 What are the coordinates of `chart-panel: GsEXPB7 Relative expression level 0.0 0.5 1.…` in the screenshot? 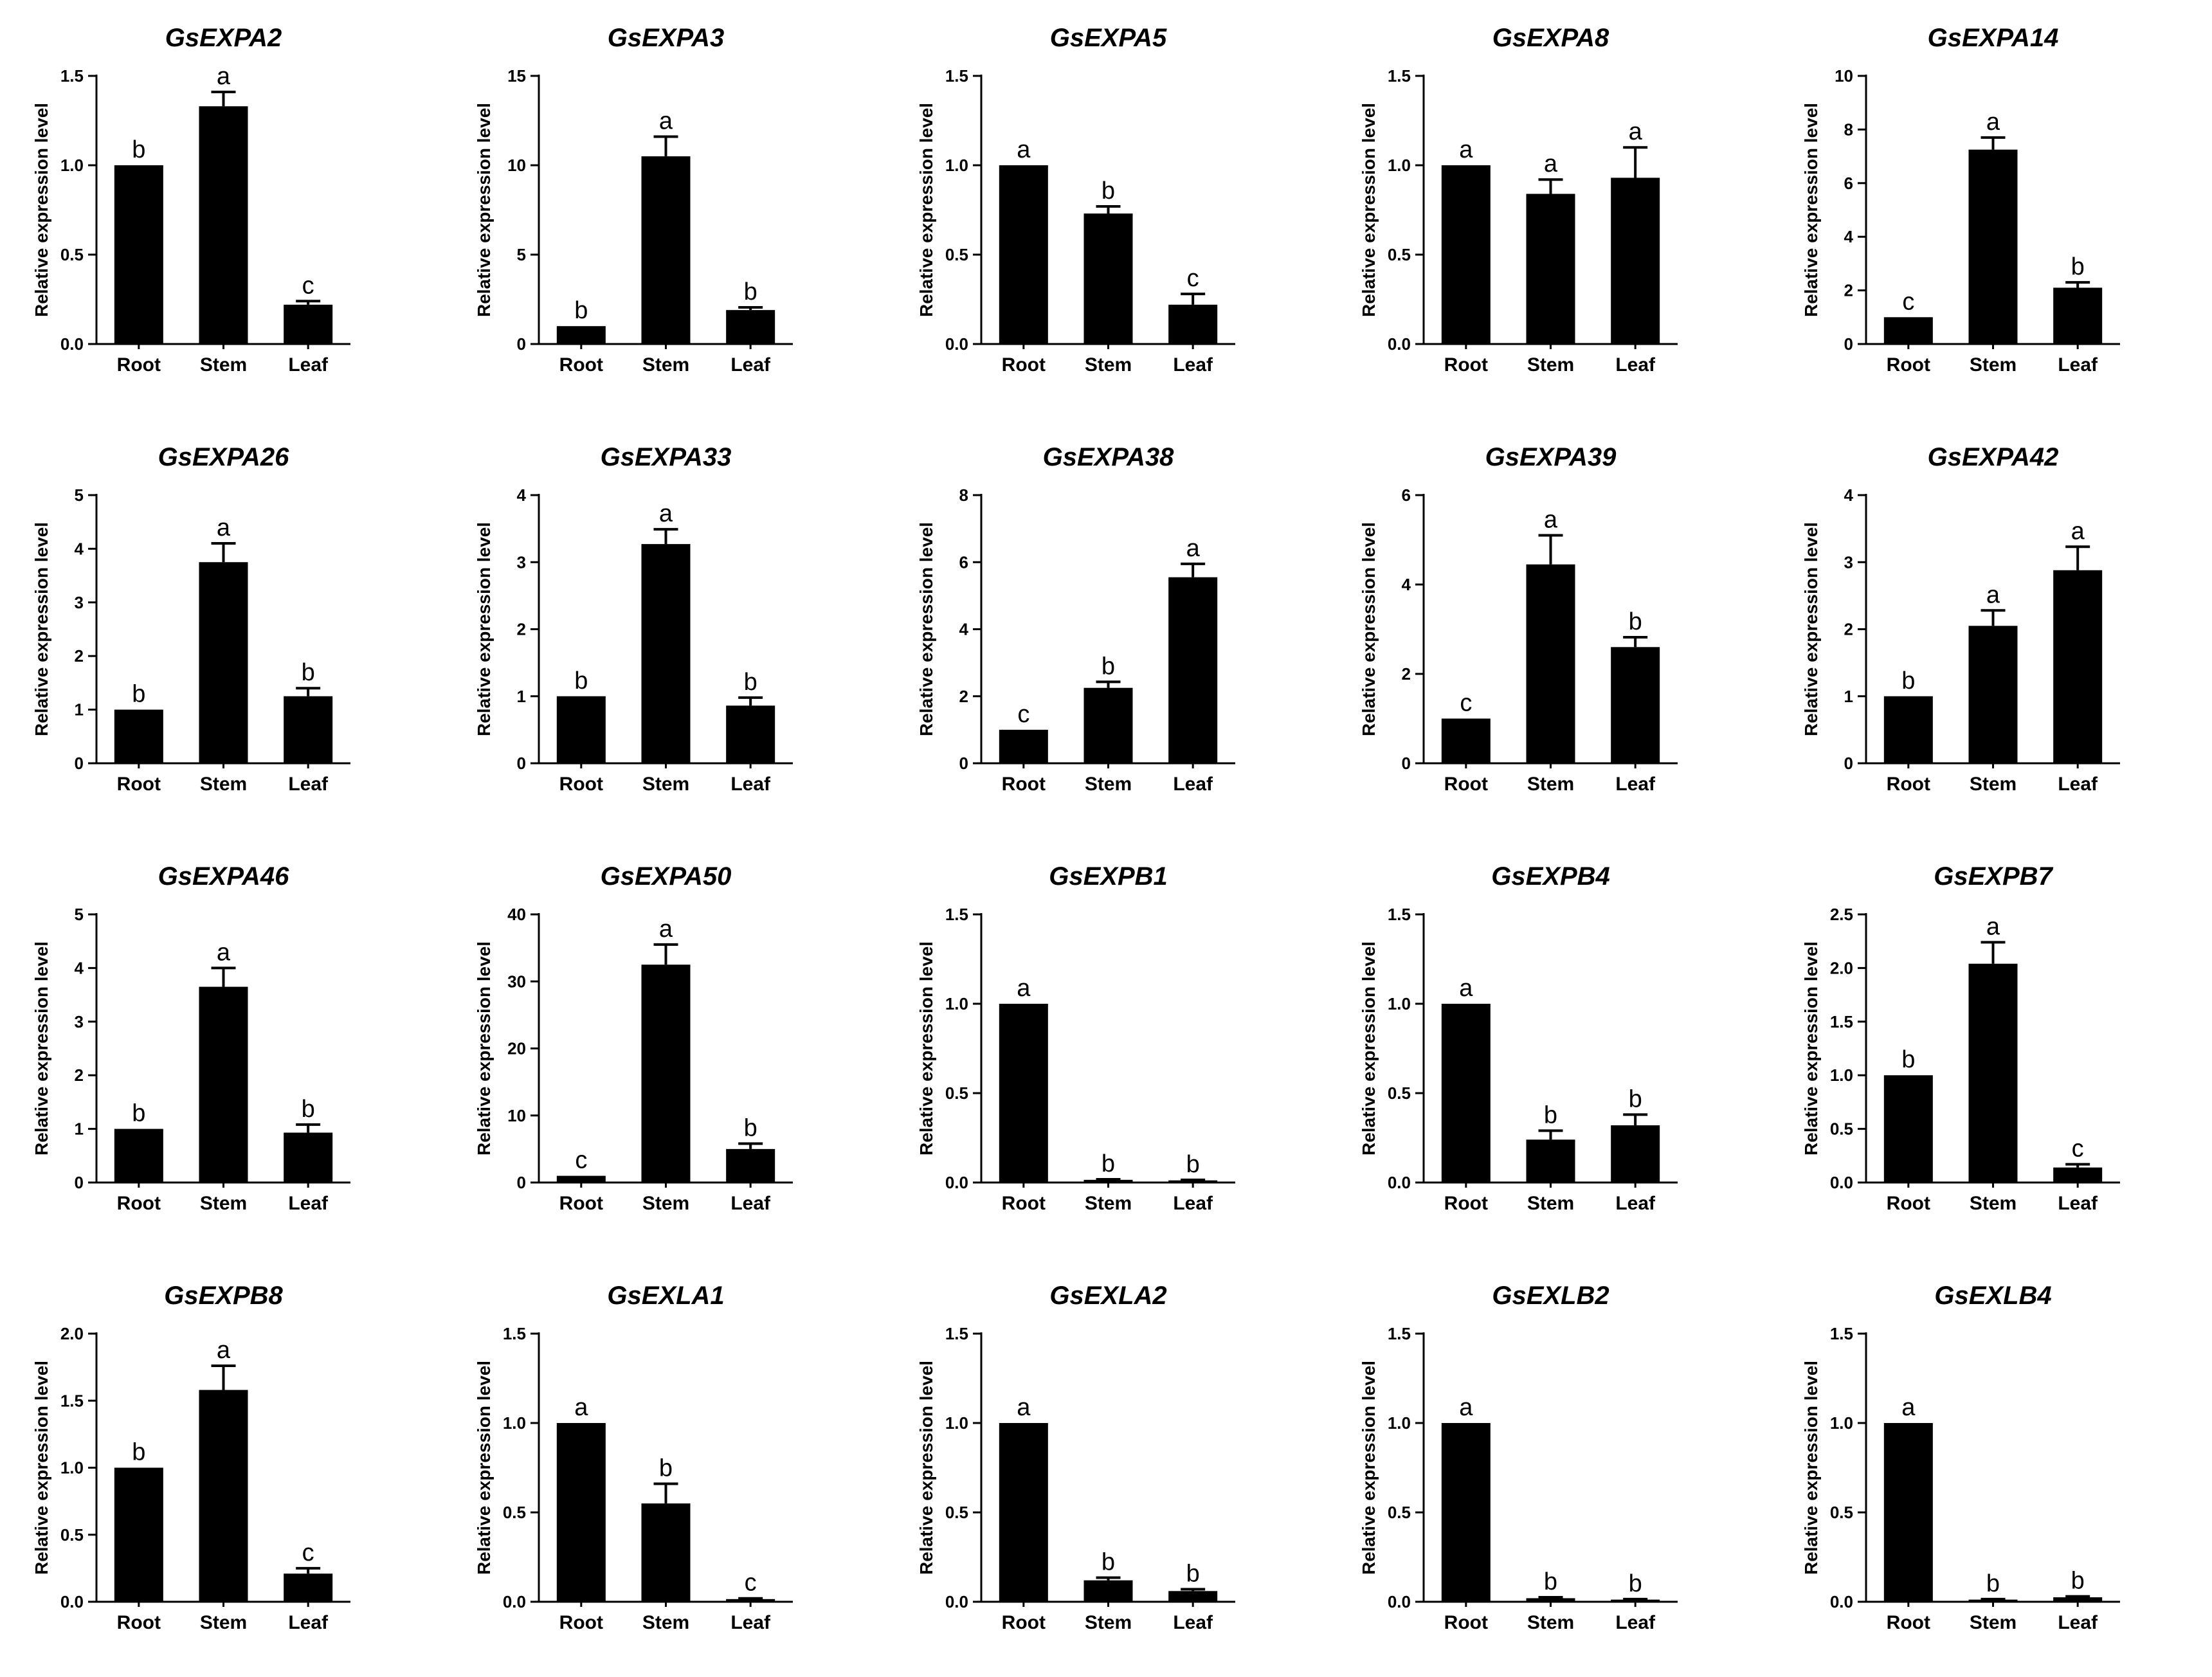 It's located at (1960, 1038).